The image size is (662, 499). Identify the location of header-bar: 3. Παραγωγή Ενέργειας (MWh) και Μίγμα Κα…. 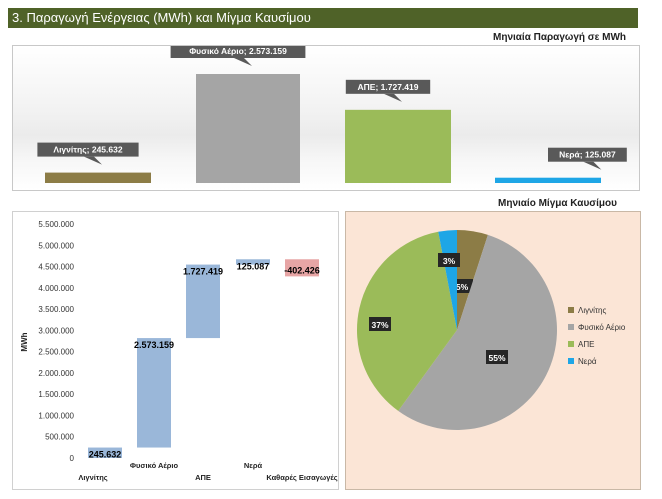
(323, 18).